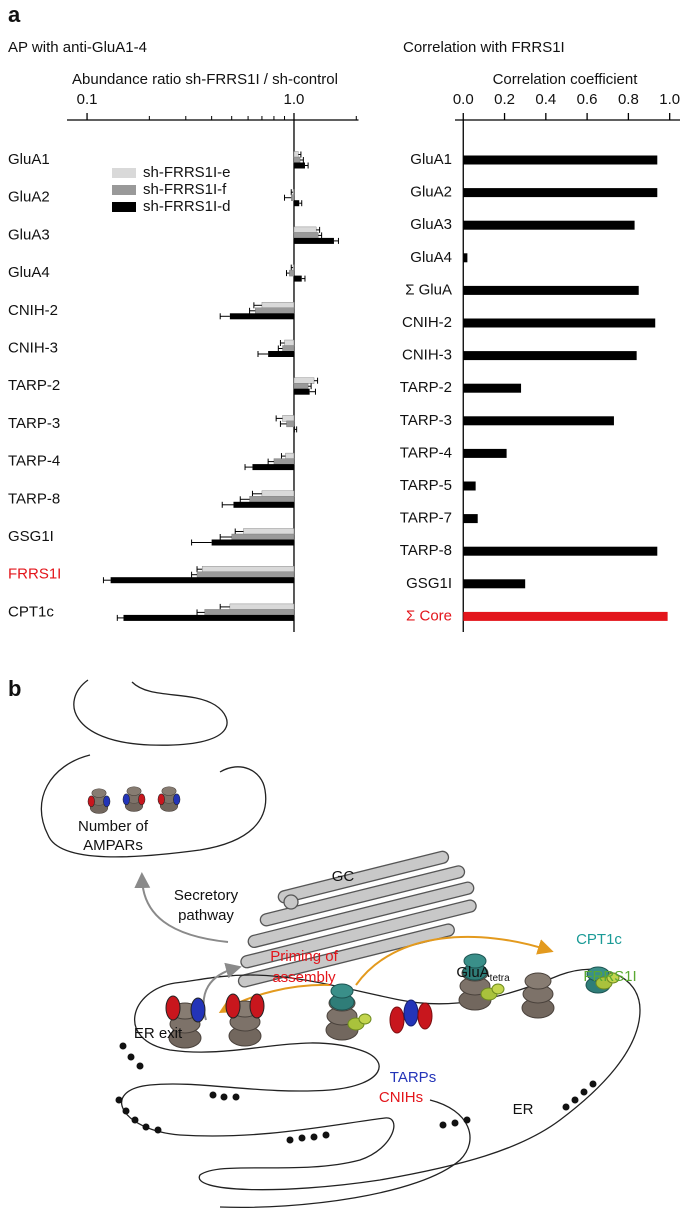  What do you see at coordinates (185, 189) in the screenshot?
I see `legend-label: sh-FRRS1I-f` at bounding box center [185, 189].